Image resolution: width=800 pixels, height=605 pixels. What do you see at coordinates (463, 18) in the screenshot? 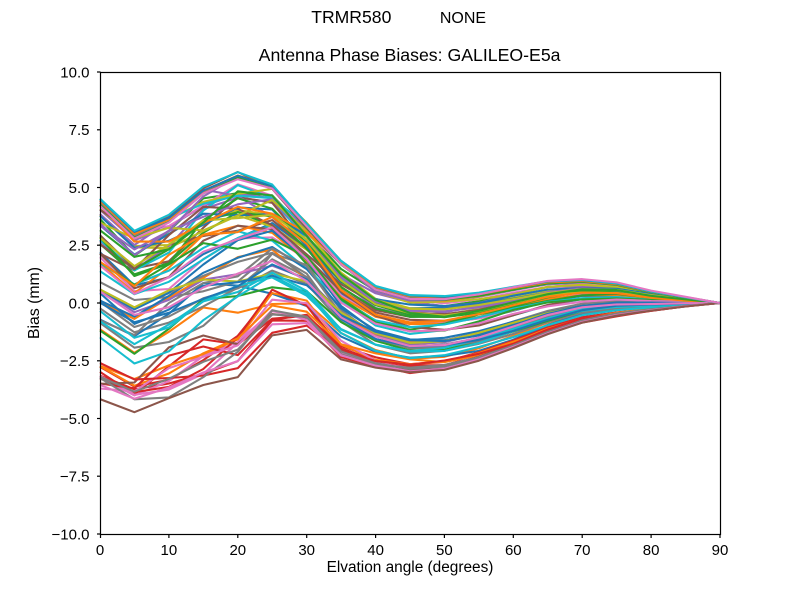
I see `svg-text: NONE` at bounding box center [463, 18].